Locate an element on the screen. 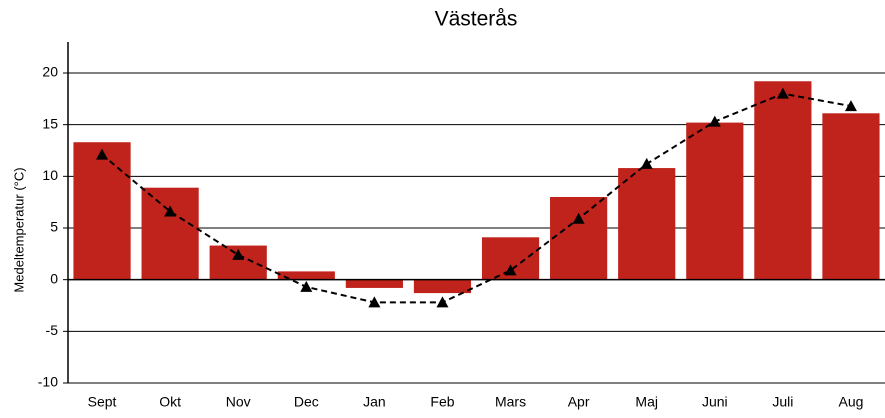 Image resolution: width=885 pixels, height=418 pixels. y-tick-label: 20 is located at coordinates (50, 72).